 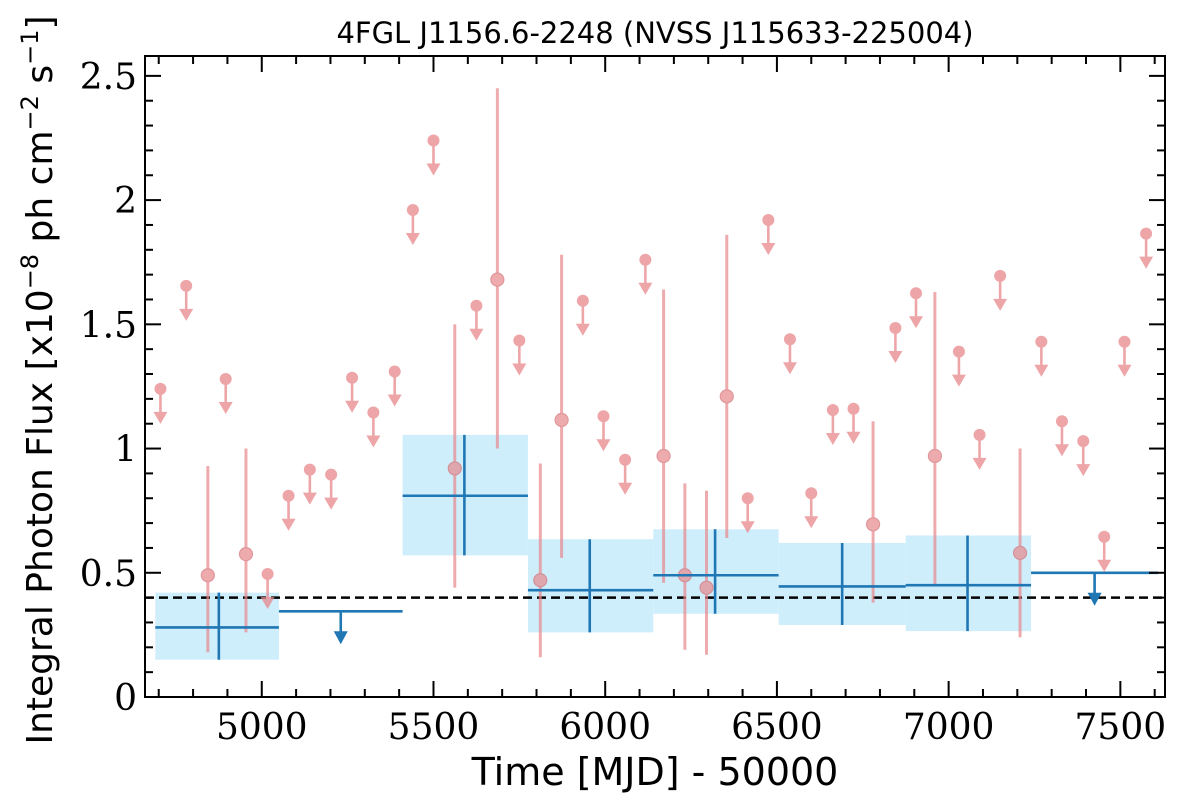 What do you see at coordinates (108, 77) in the screenshot?
I see `y-tick-label: 2.5` at bounding box center [108, 77].